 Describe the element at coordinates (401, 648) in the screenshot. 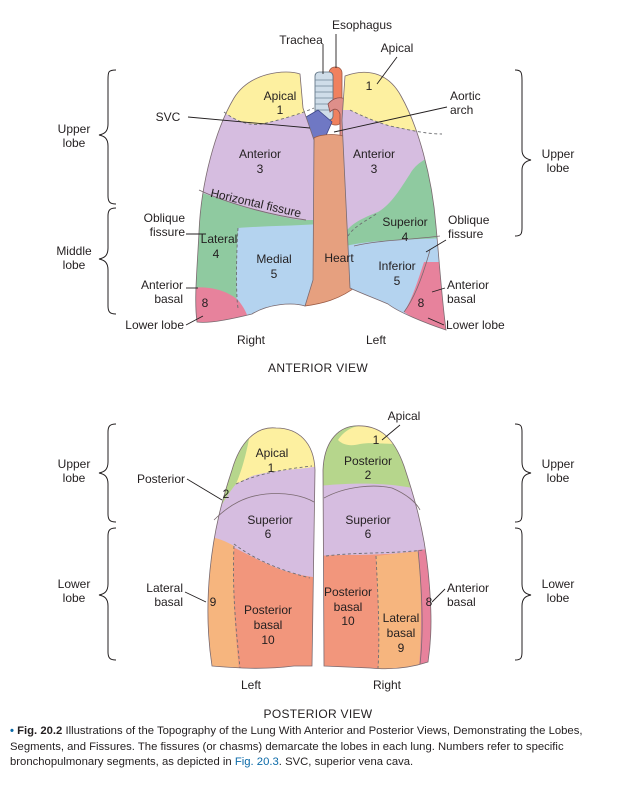

I see `post-seg-lateral-basal-r-num: 9` at that location.